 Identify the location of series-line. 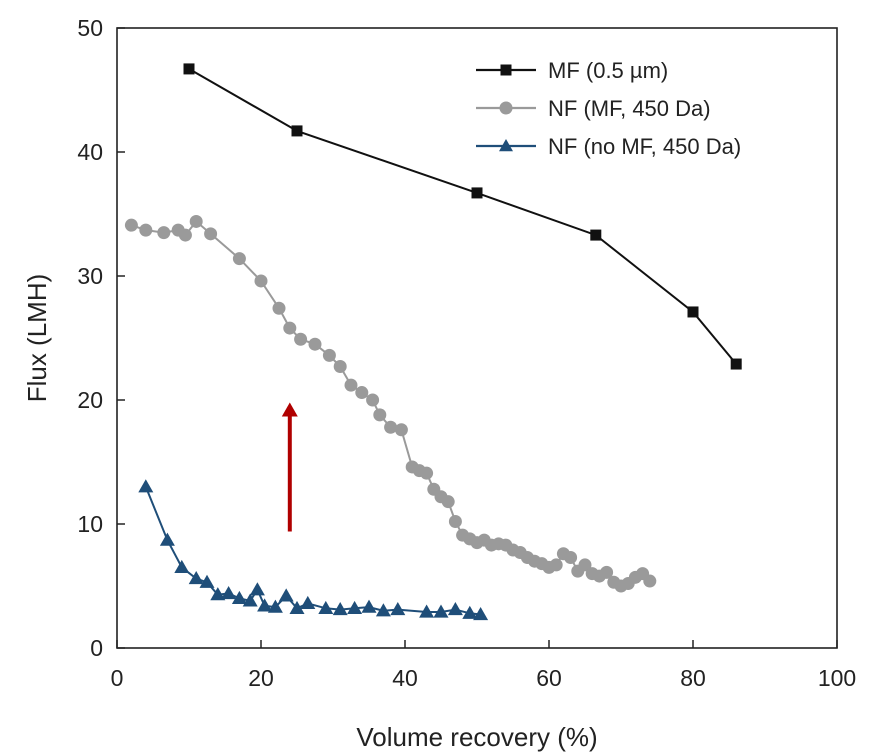
(312, 551).